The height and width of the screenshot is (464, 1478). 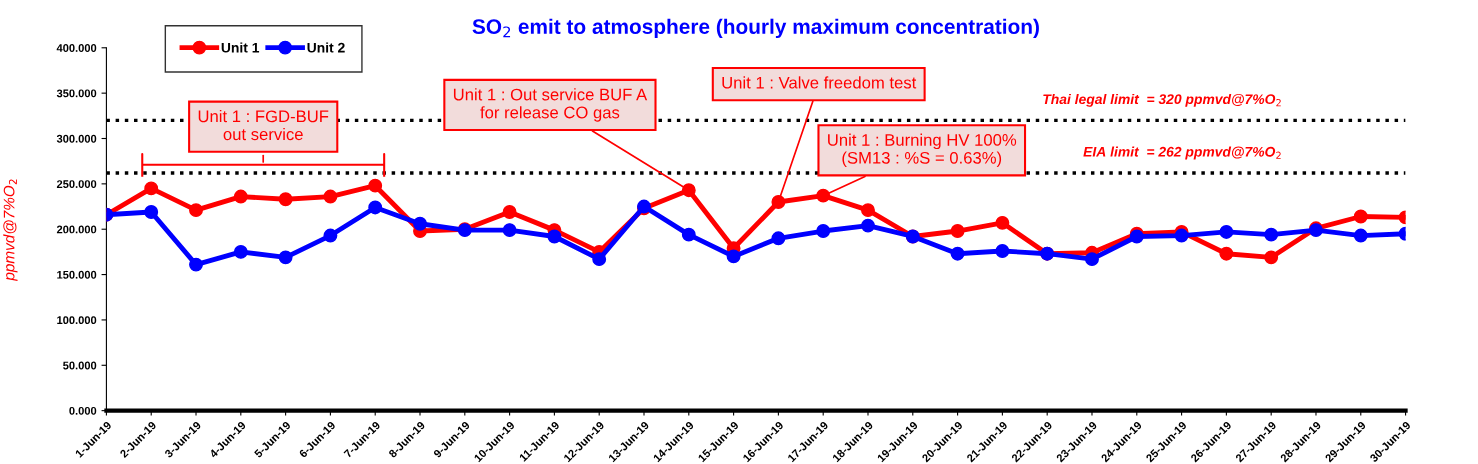 What do you see at coordinates (77, 320) in the screenshot?
I see `y-tick-label: 100.000` at bounding box center [77, 320].